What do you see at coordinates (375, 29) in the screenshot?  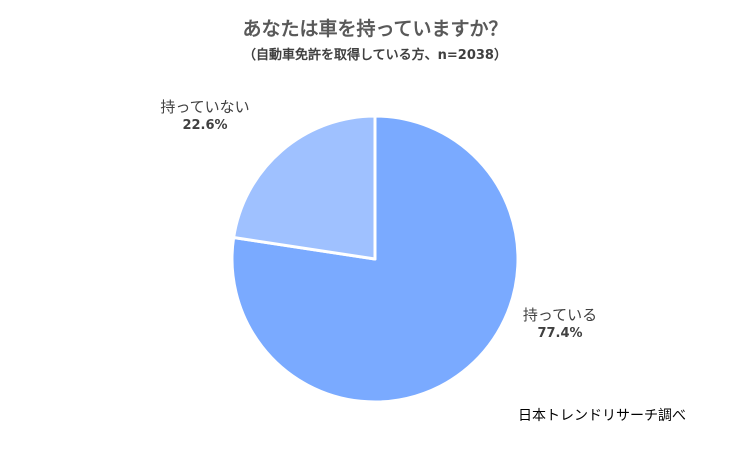 I see `chart-title: あなたは車を持っていますか？` at bounding box center [375, 29].